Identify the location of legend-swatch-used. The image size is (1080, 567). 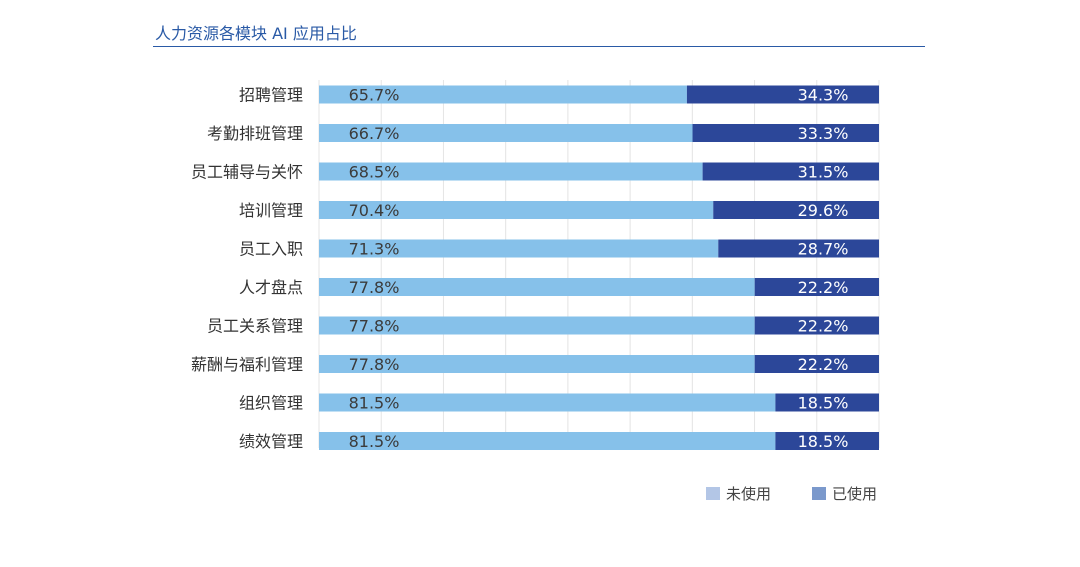
(819, 493).